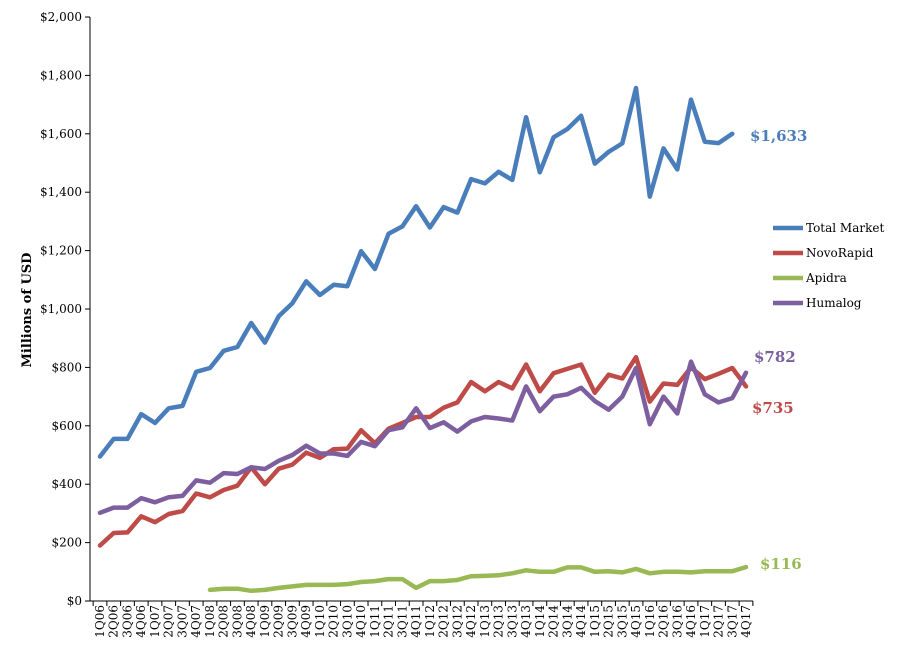 Image resolution: width=900 pixels, height=657 pixels. What do you see at coordinates (526, 621) in the screenshot?
I see `x-tick-label: 4Q13` at bounding box center [526, 621].